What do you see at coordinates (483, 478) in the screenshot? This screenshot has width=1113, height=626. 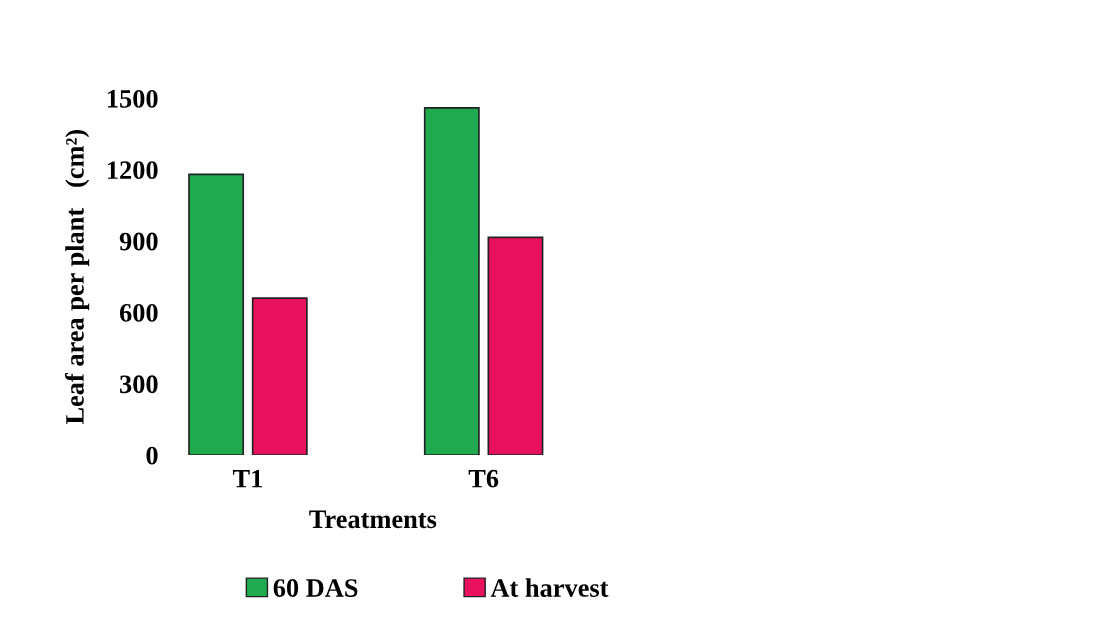 I see `x-tick-label: T6` at bounding box center [483, 478].